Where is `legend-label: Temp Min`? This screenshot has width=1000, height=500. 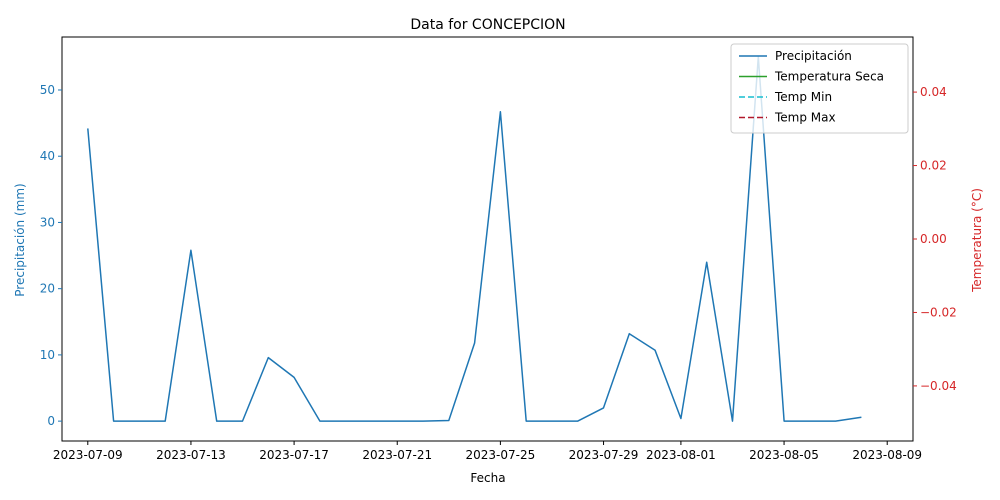 legend-label: Temp Min is located at coordinates (803, 97).